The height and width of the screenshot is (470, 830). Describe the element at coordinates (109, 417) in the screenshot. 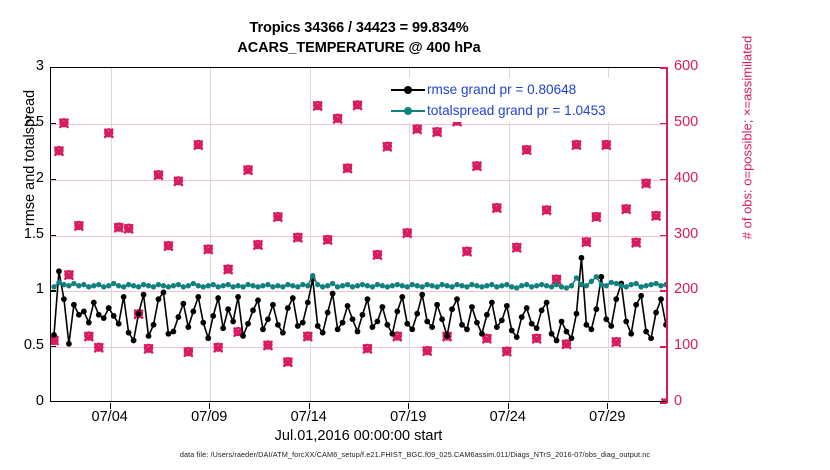

I see `x-tick-label: 07/04` at that location.